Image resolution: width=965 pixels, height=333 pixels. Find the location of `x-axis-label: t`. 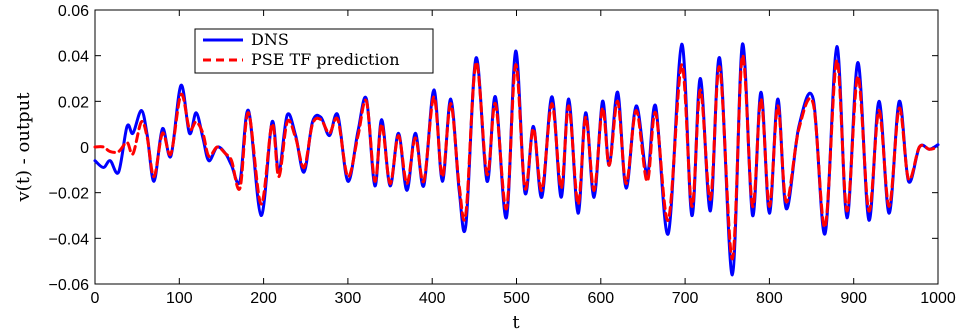

x-axis-label: t is located at coordinates (516, 322).